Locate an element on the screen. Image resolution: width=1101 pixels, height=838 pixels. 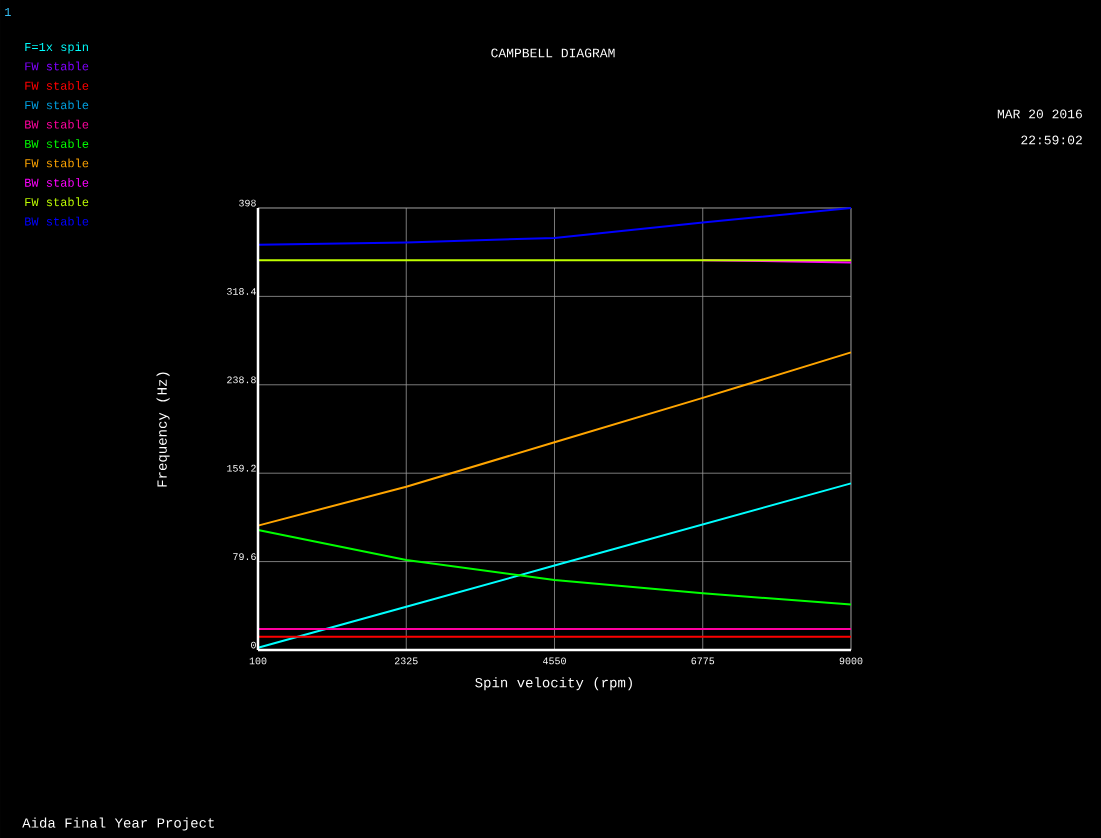
text: MAR 20 2016 is located at coordinates (1039, 114).